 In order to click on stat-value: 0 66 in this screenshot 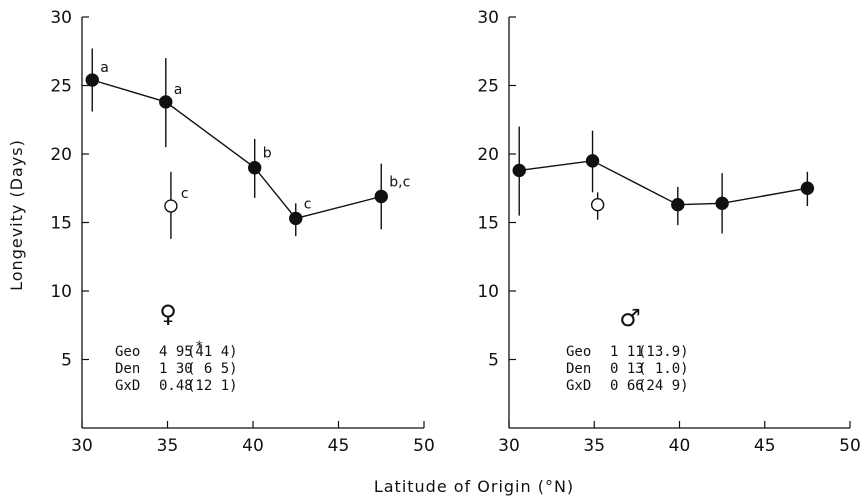, I will do `click(627, 386)`.